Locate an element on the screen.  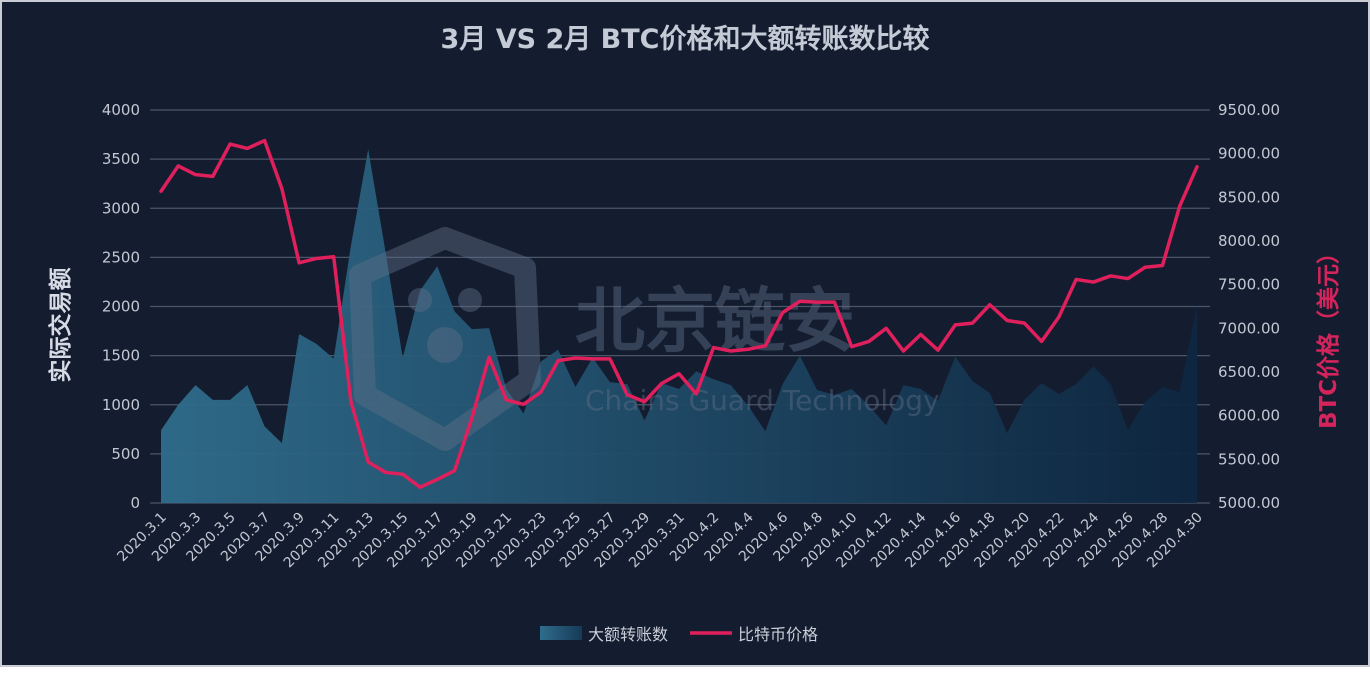
right-tick-label: 8000.00 is located at coordinates (1249, 241).